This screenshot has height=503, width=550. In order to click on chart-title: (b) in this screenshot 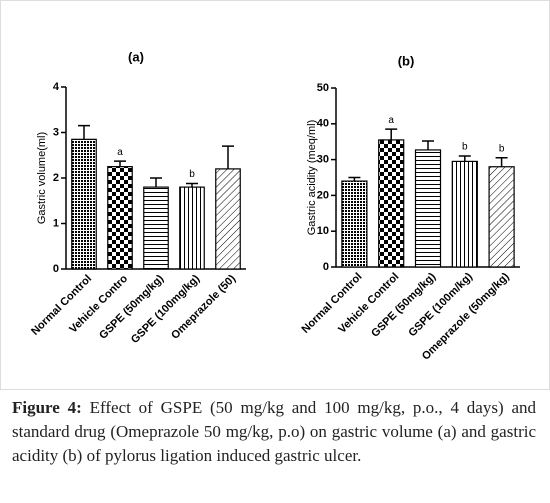, I will do `click(406, 60)`.